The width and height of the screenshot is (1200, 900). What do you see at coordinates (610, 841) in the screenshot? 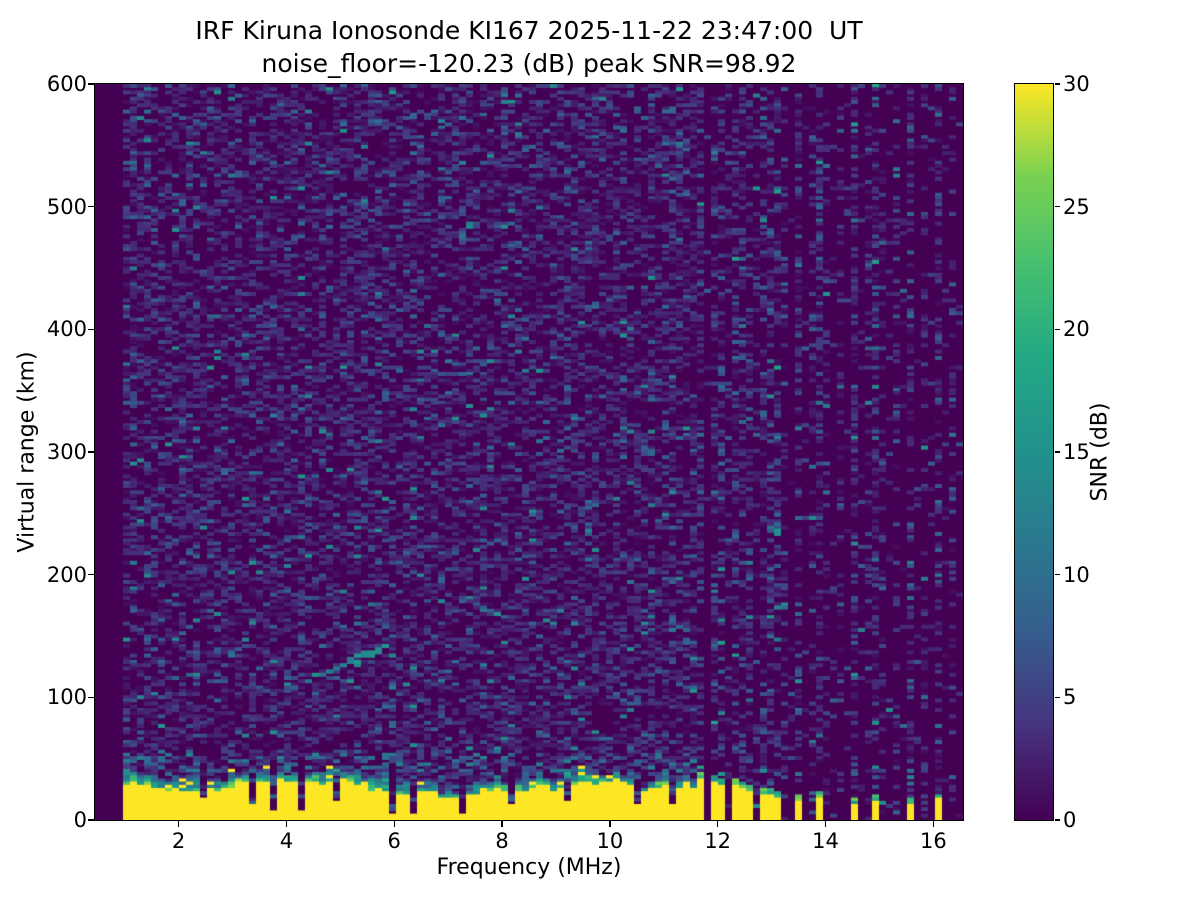
I see `x-tick-label: 10` at bounding box center [610, 841].